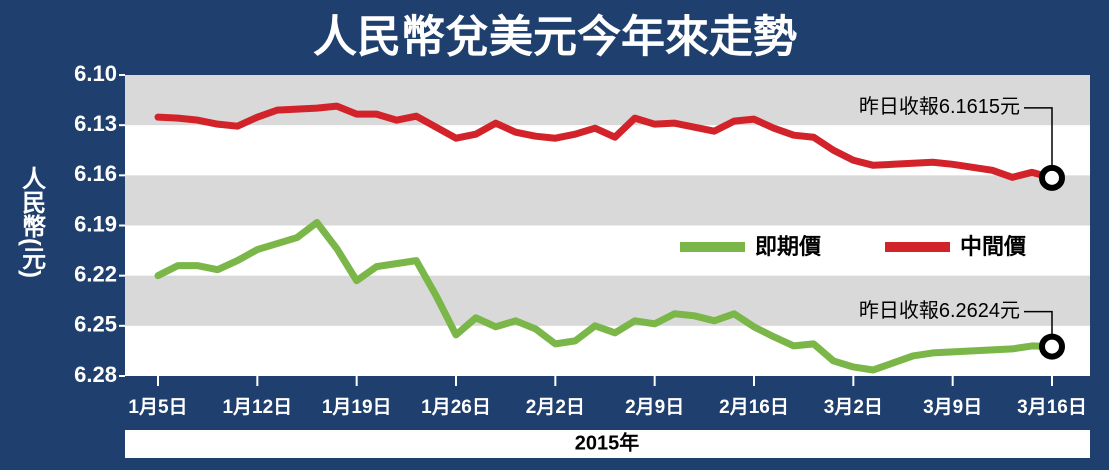 The height and width of the screenshot is (470, 1109). I want to click on y-tick-label: 6.16, so click(95, 173).